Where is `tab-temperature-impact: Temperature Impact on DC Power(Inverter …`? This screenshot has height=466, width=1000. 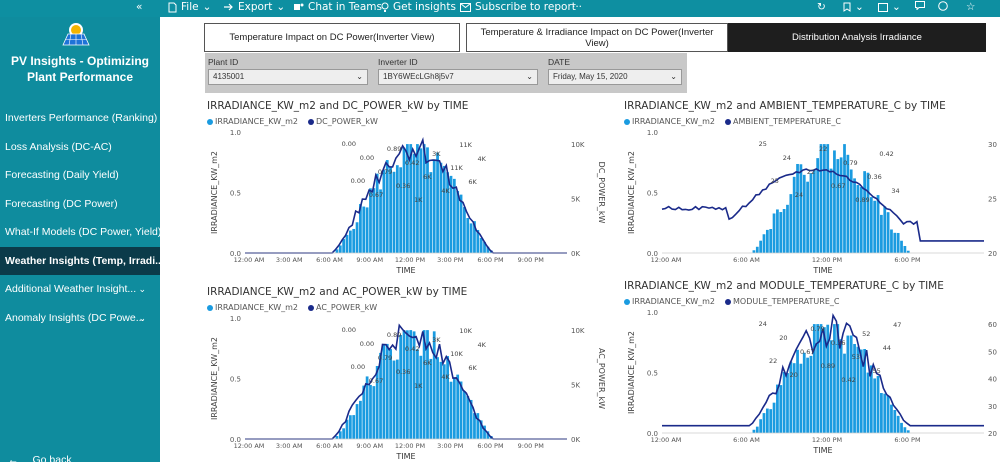
tab-temperature-impact: Temperature Impact on DC Power(Inverter … is located at coordinates (332, 37).